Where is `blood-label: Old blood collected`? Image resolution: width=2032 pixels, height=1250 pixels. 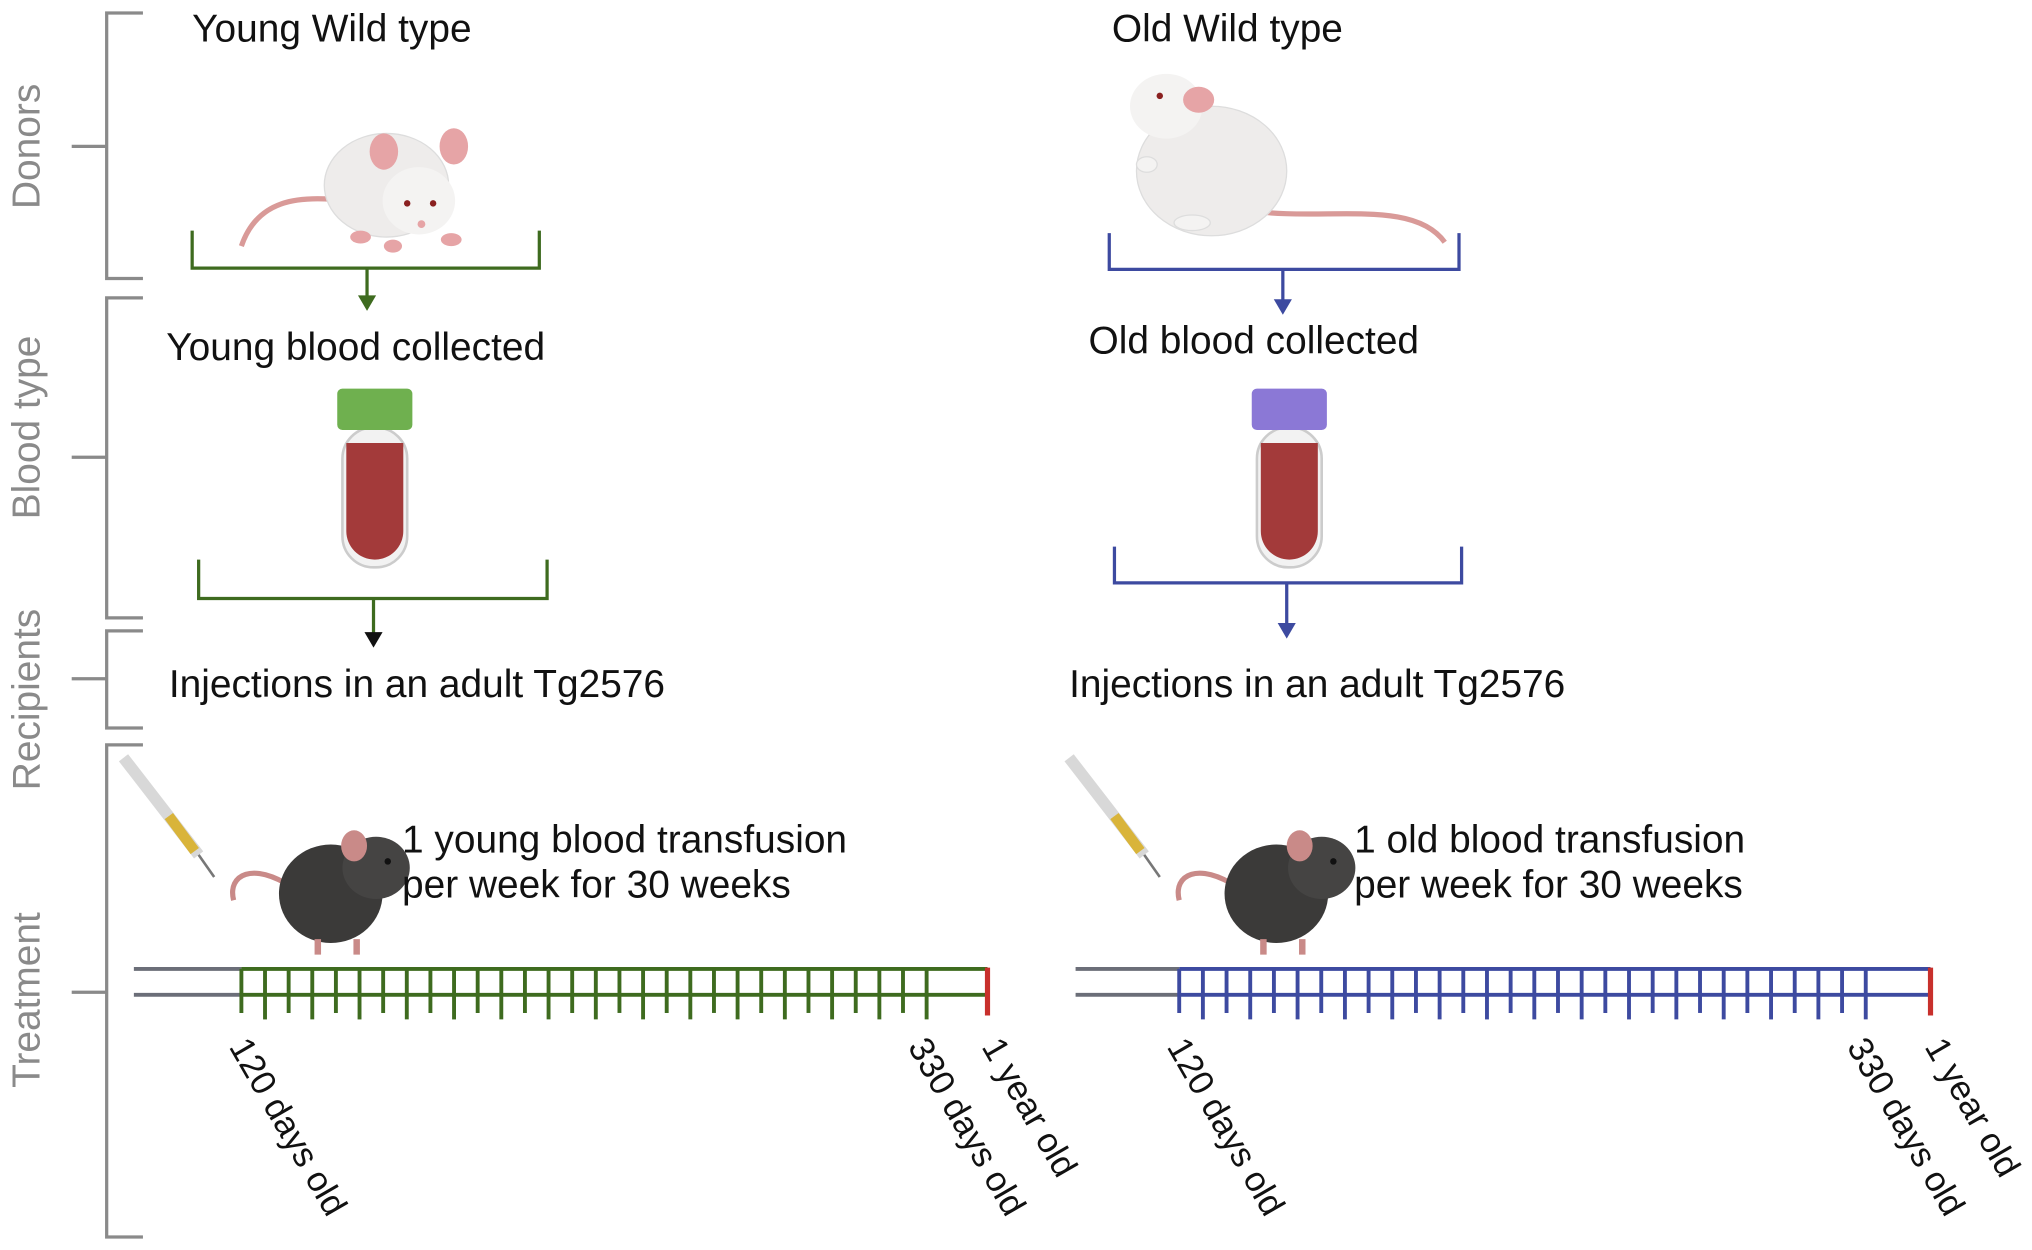 blood-label: Old blood collected is located at coordinates (1254, 341).